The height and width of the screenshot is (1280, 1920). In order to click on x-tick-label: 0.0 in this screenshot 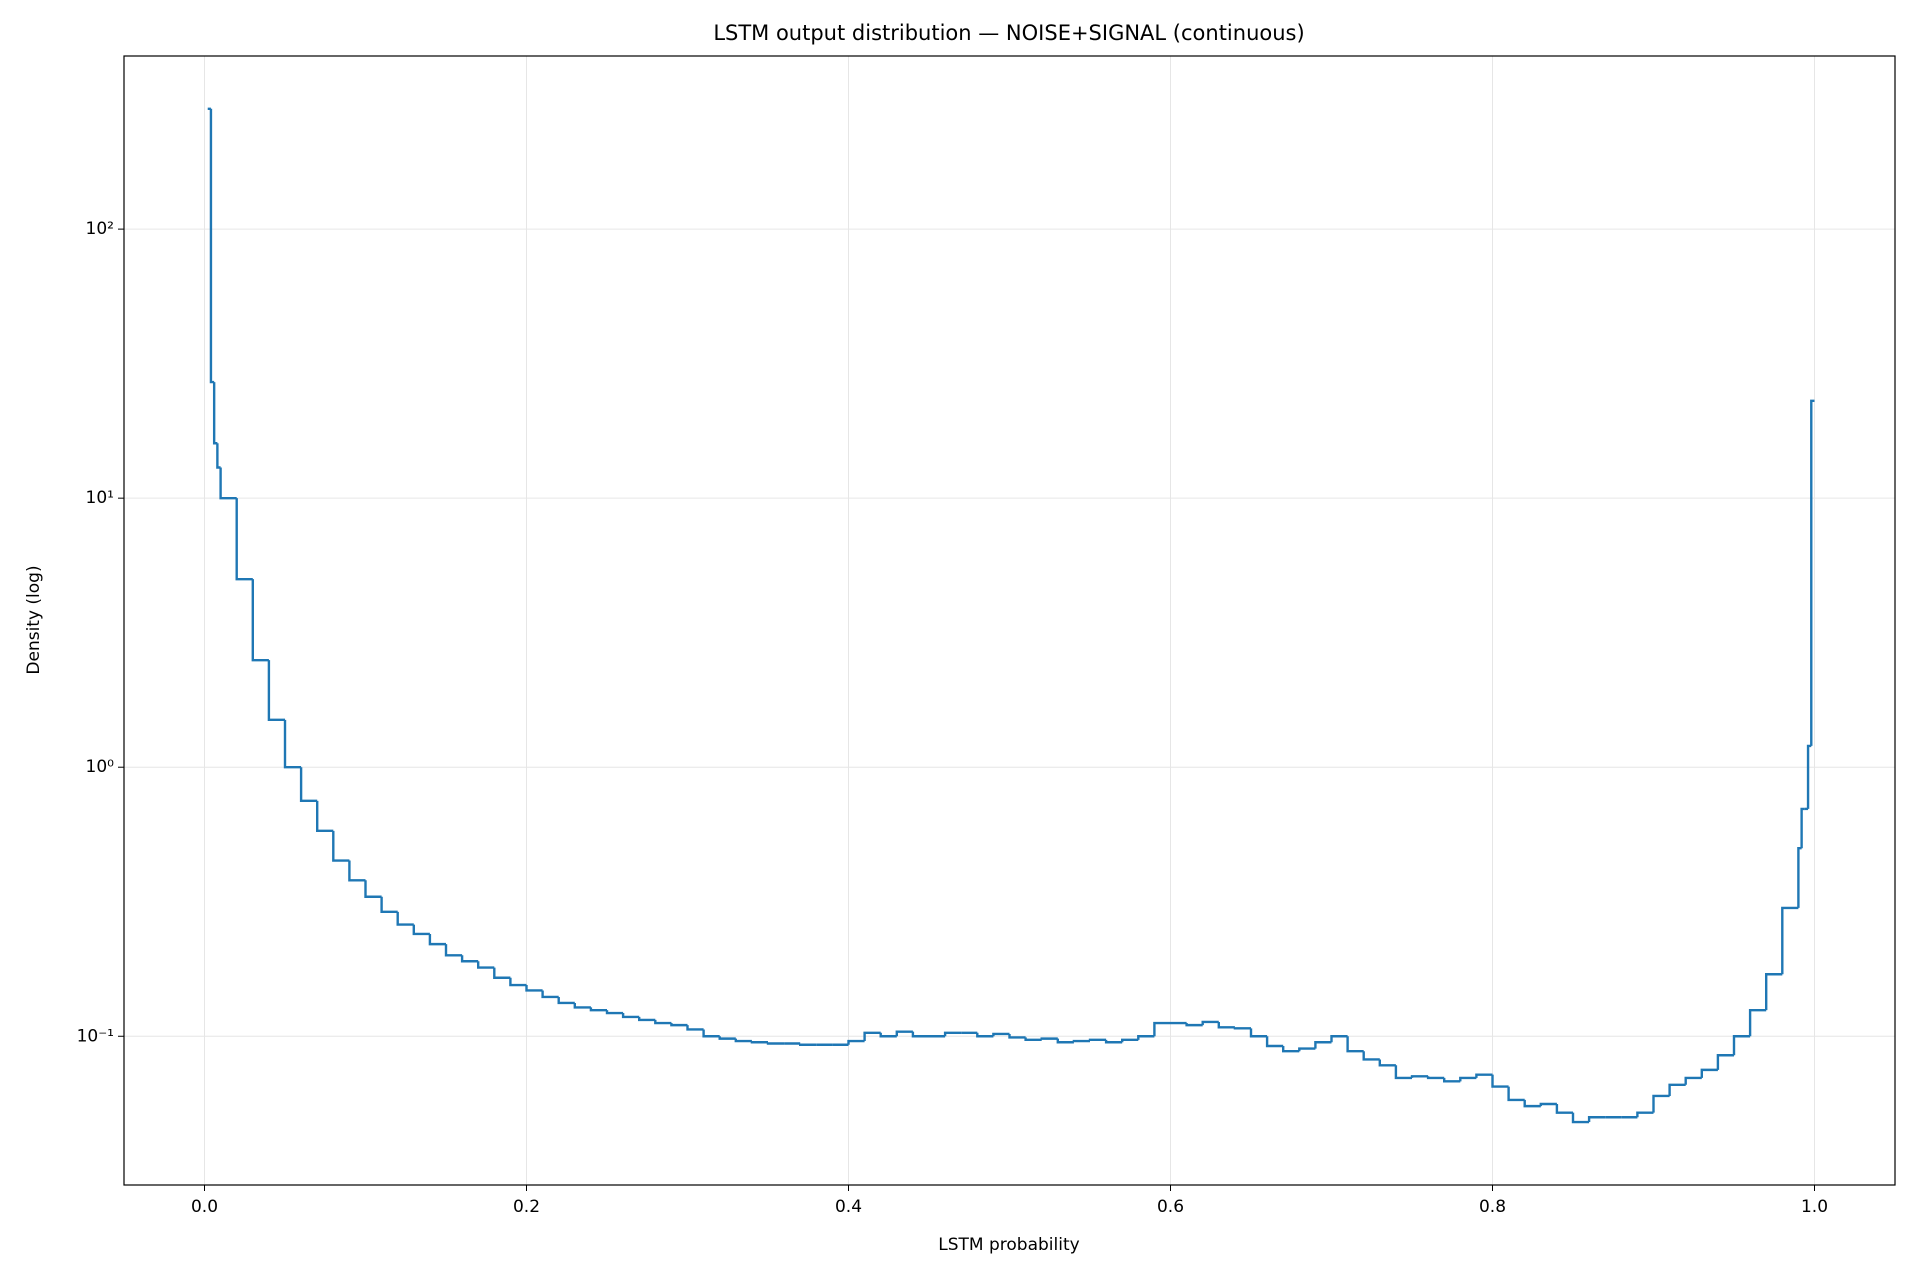, I will do `click(204, 1207)`.